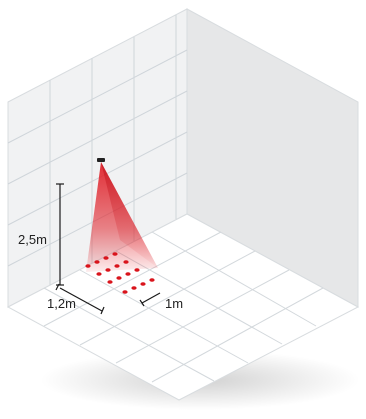 This screenshot has width=366, height=419. Describe the element at coordinates (60, 234) in the screenshot. I see `height-dimension` at that location.